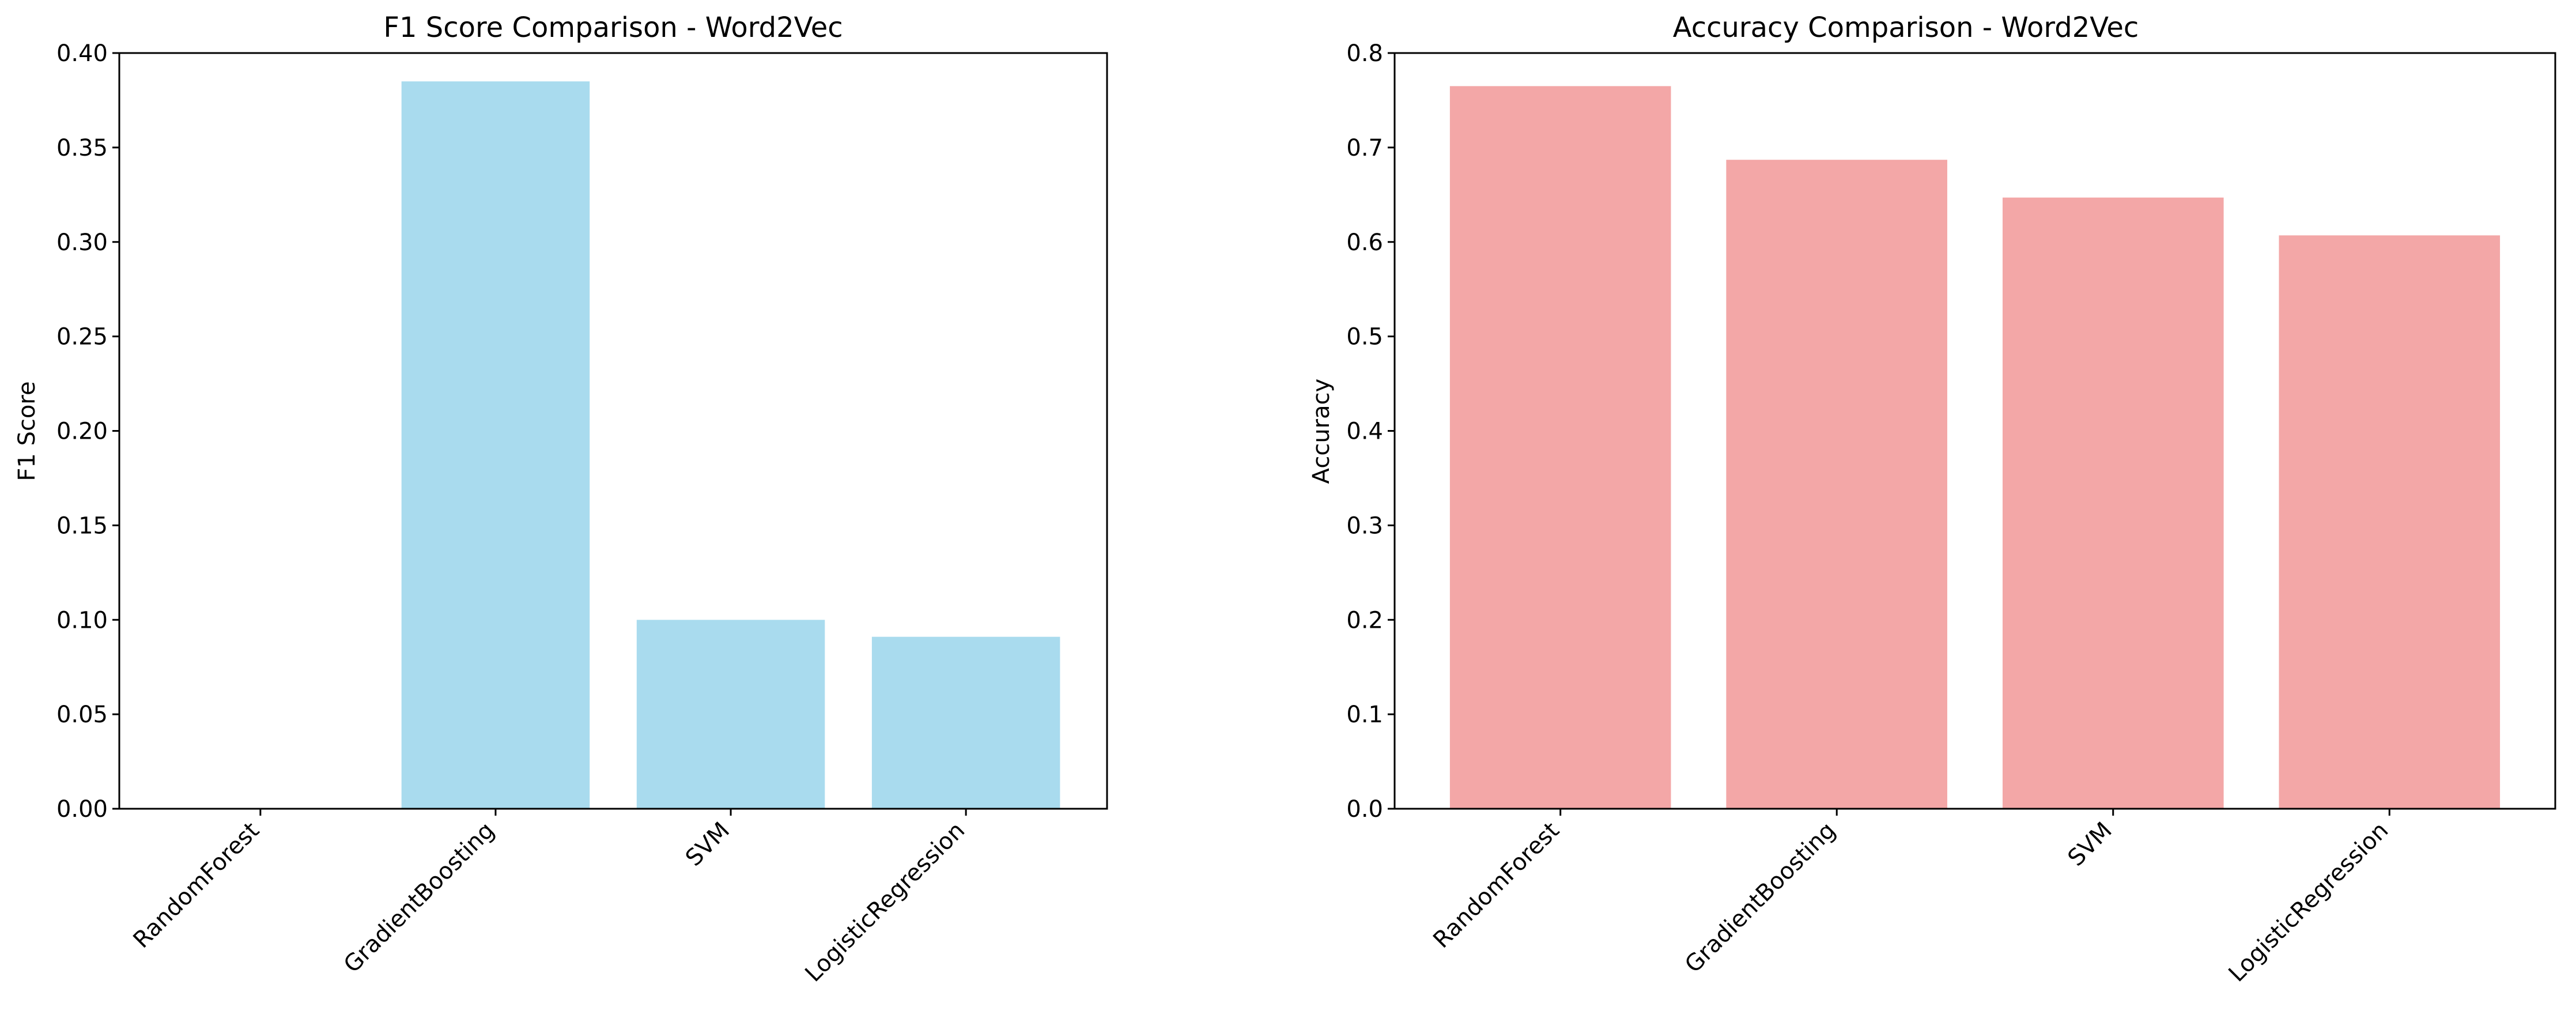 Image resolution: width=2576 pixels, height=1018 pixels. I want to click on y-tick-label: 0.0, so click(1364, 809).